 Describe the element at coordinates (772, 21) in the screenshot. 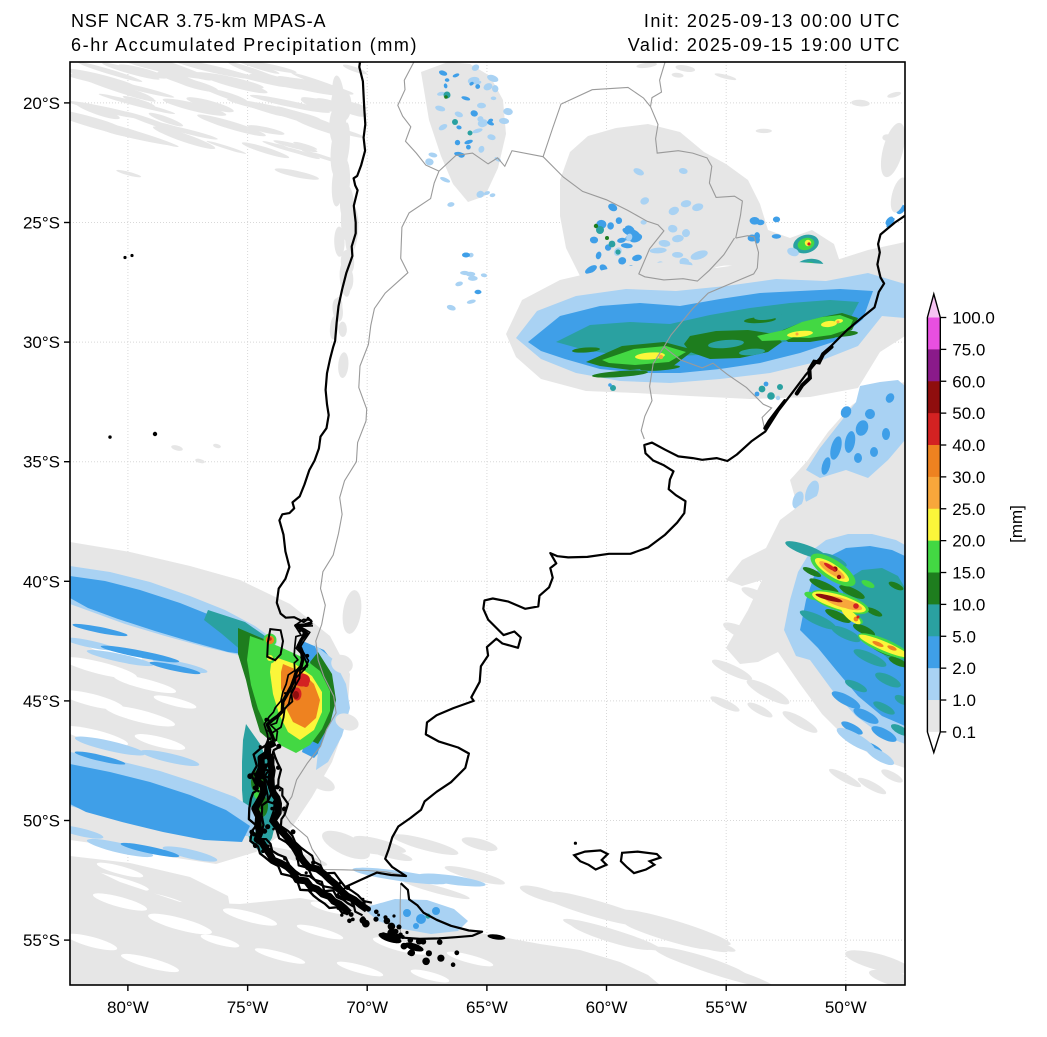

I see `svg-text: Init: 2025-09-13 00:00 UTC` at that location.